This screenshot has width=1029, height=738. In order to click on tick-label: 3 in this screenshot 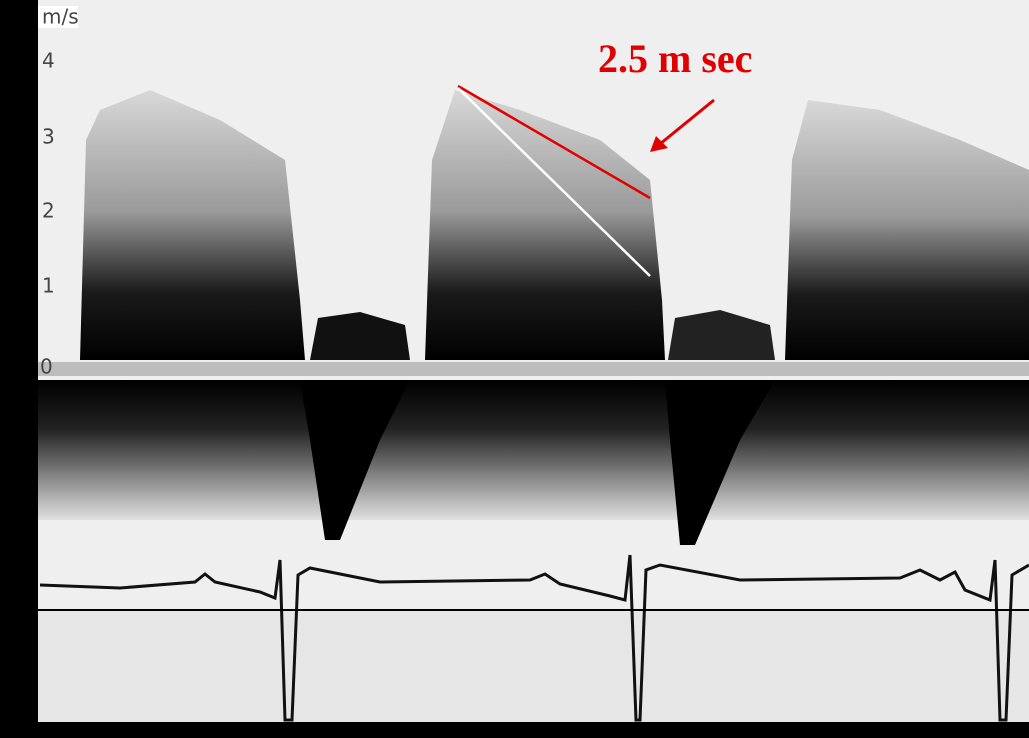, I will do `click(48, 137)`.